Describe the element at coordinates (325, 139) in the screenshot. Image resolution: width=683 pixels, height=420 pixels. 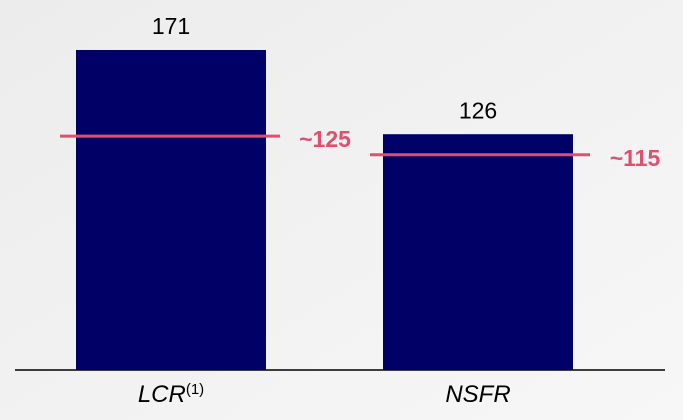
I see `threshold-label: ~125` at that location.